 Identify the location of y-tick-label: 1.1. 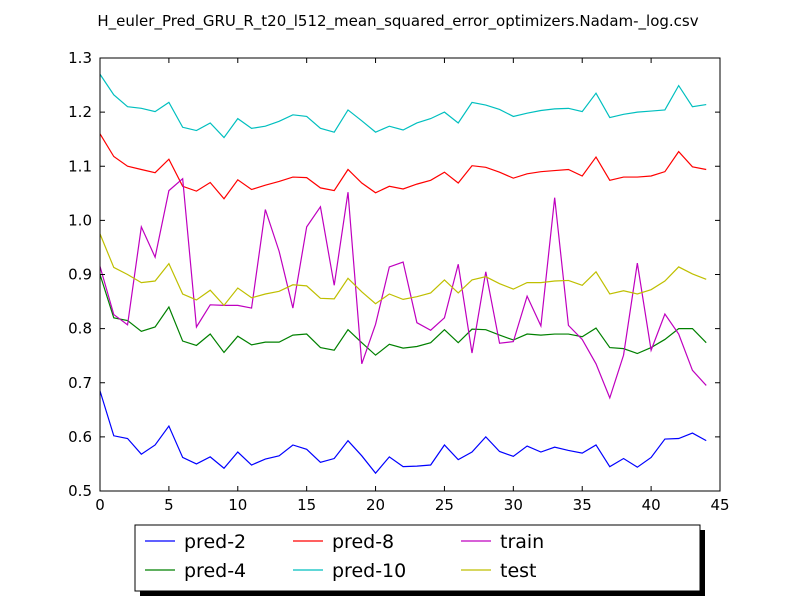
(80, 166).